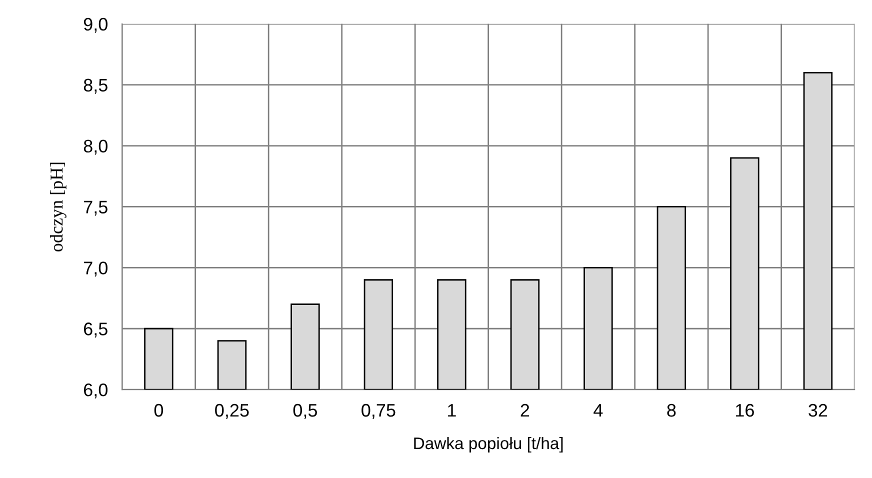  Describe the element at coordinates (96, 330) in the screenshot. I see `y-tick-label: 6,5` at that location.